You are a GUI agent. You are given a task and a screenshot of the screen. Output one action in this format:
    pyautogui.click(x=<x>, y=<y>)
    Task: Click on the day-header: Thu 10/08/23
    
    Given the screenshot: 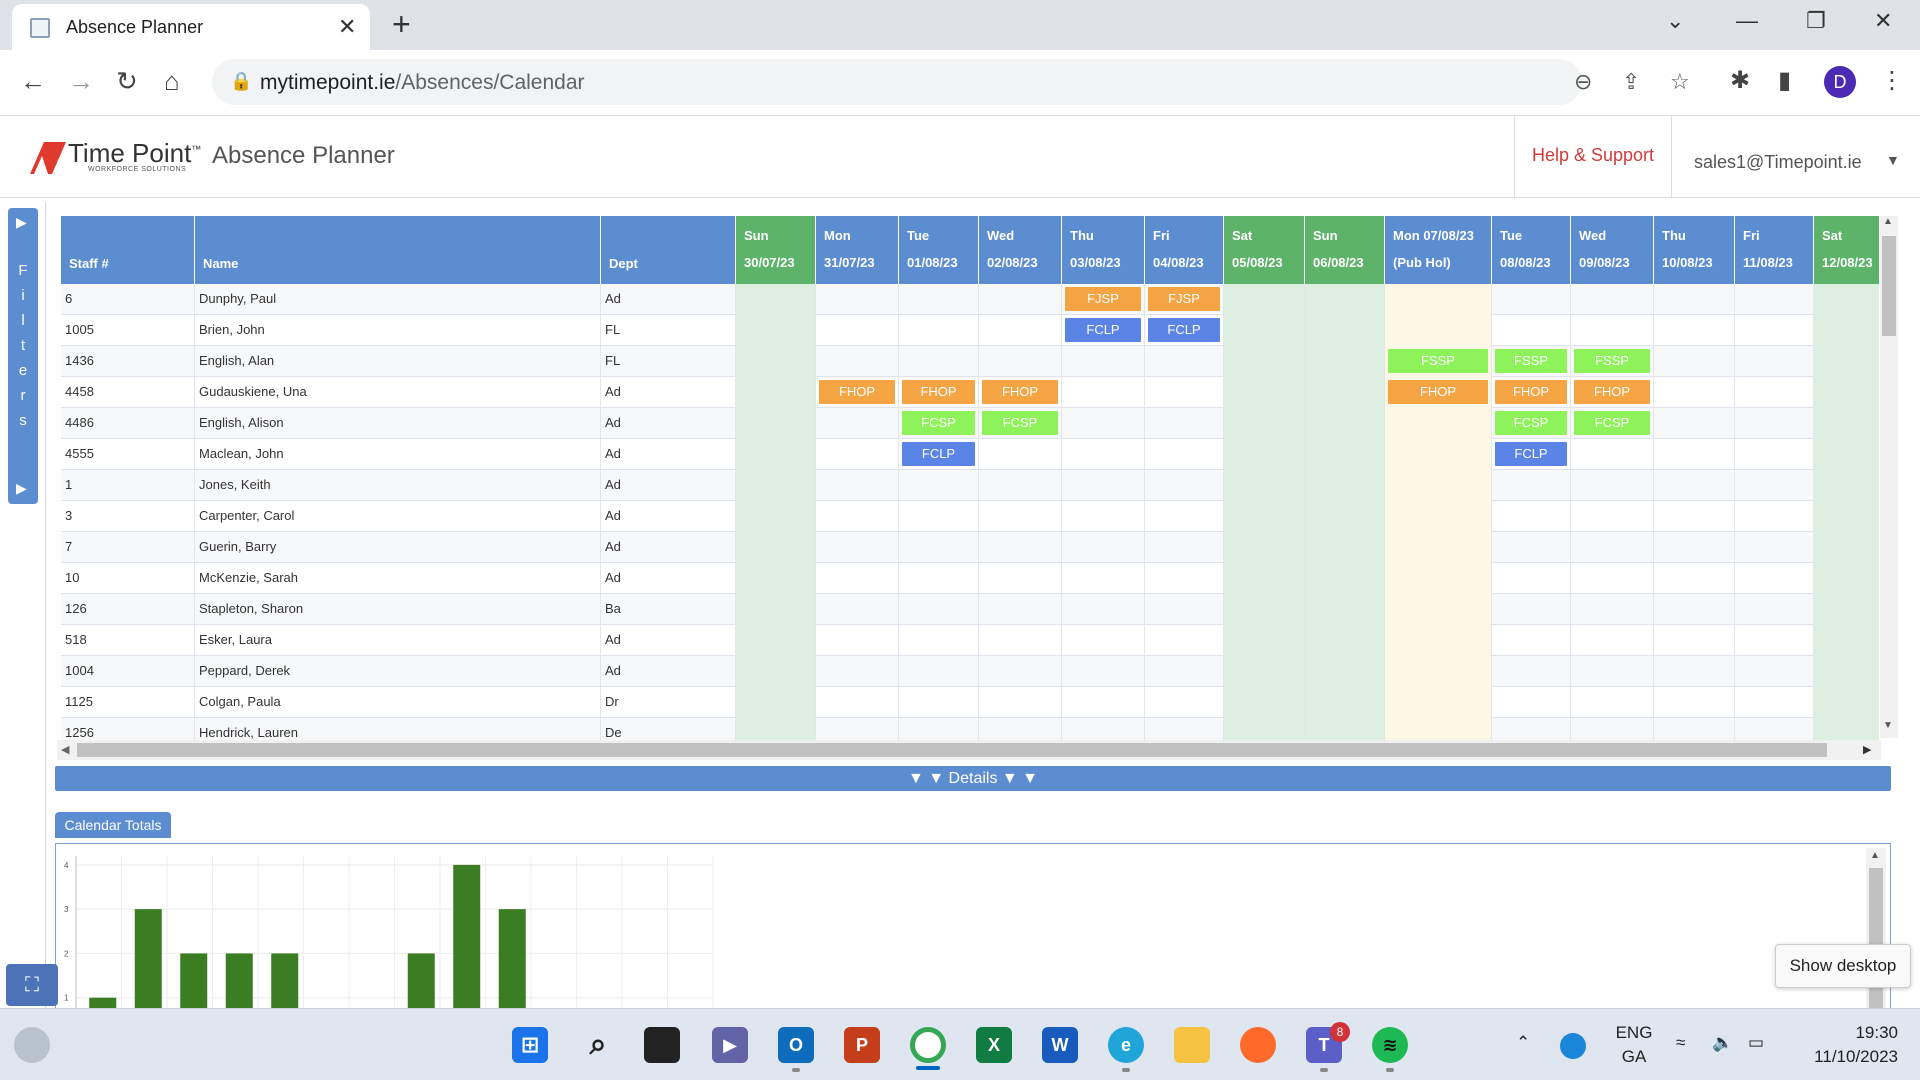 What is the action you would take?
    pyautogui.click(x=1694, y=250)
    